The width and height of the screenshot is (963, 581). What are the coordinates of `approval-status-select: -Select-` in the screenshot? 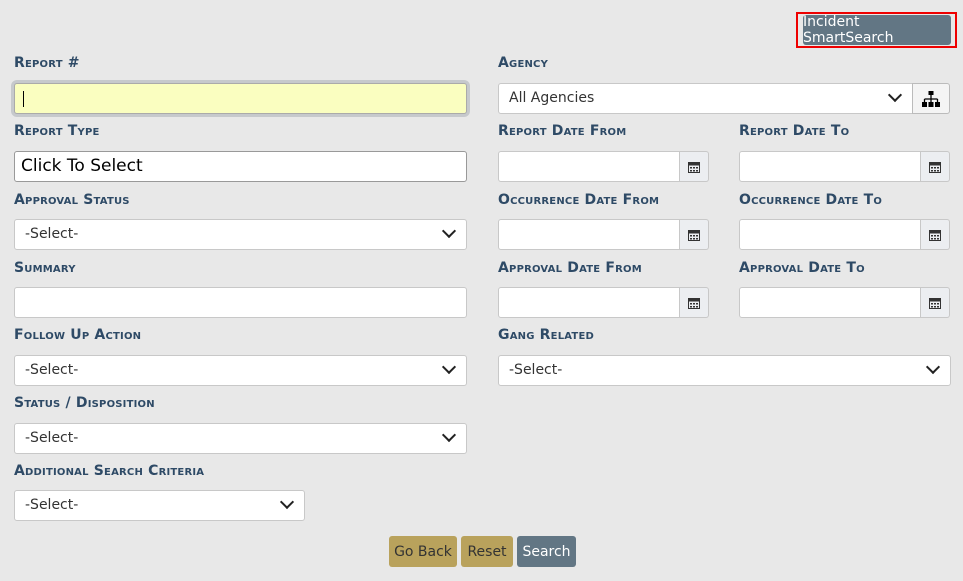 It's located at (240, 234).